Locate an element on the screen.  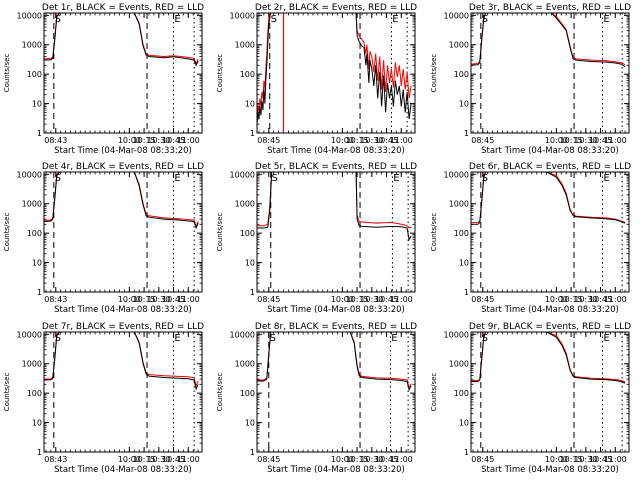
panel-title: Det 2r, BLACK = Events, RED = LLD is located at coordinates (336, 8).